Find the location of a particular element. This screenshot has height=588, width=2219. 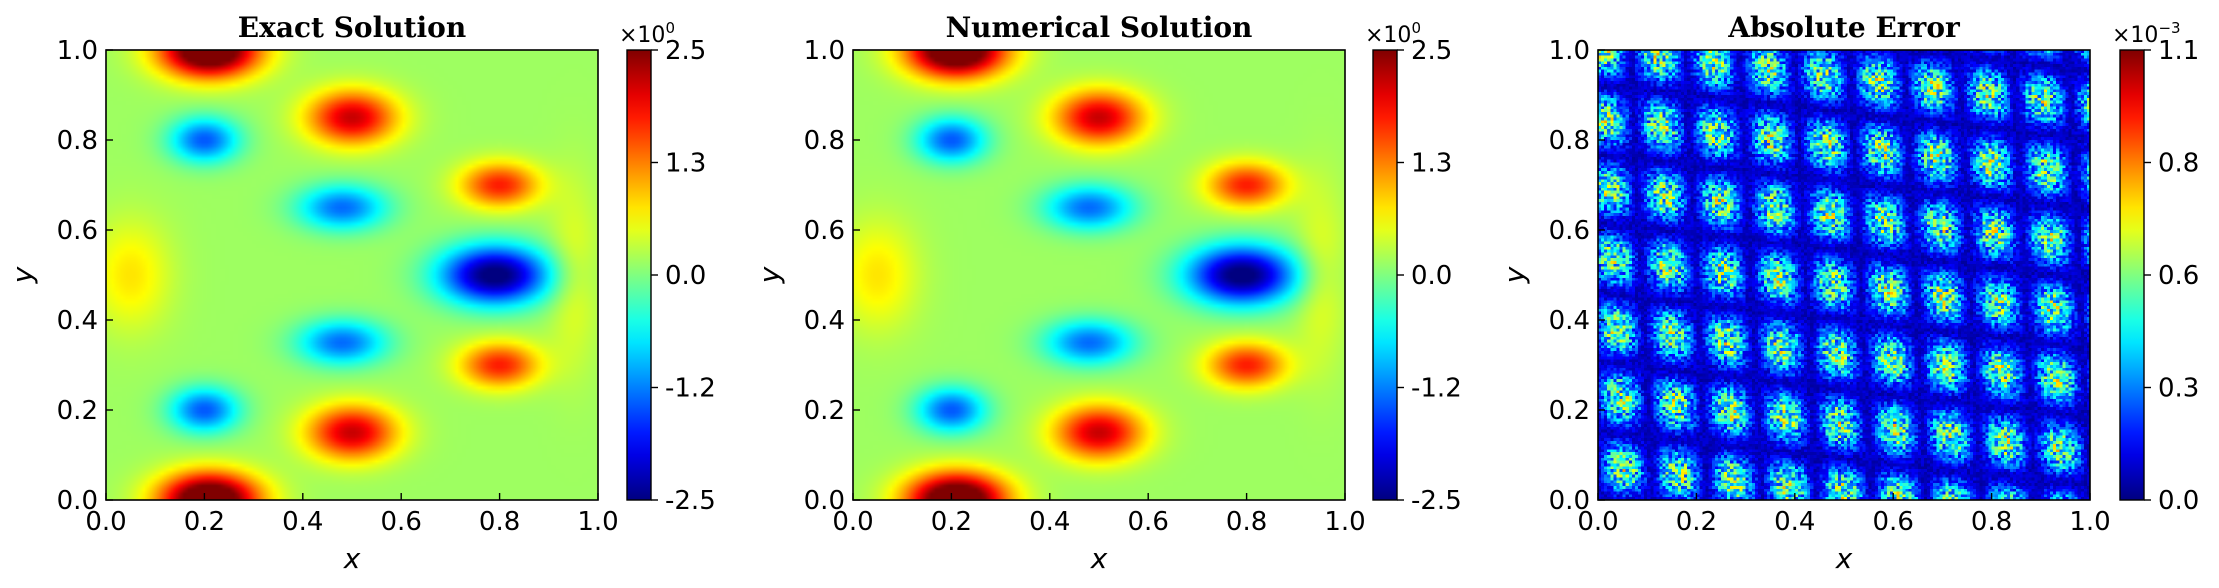

colorbar-tick-label: 0.8 is located at coordinates (2178, 164).